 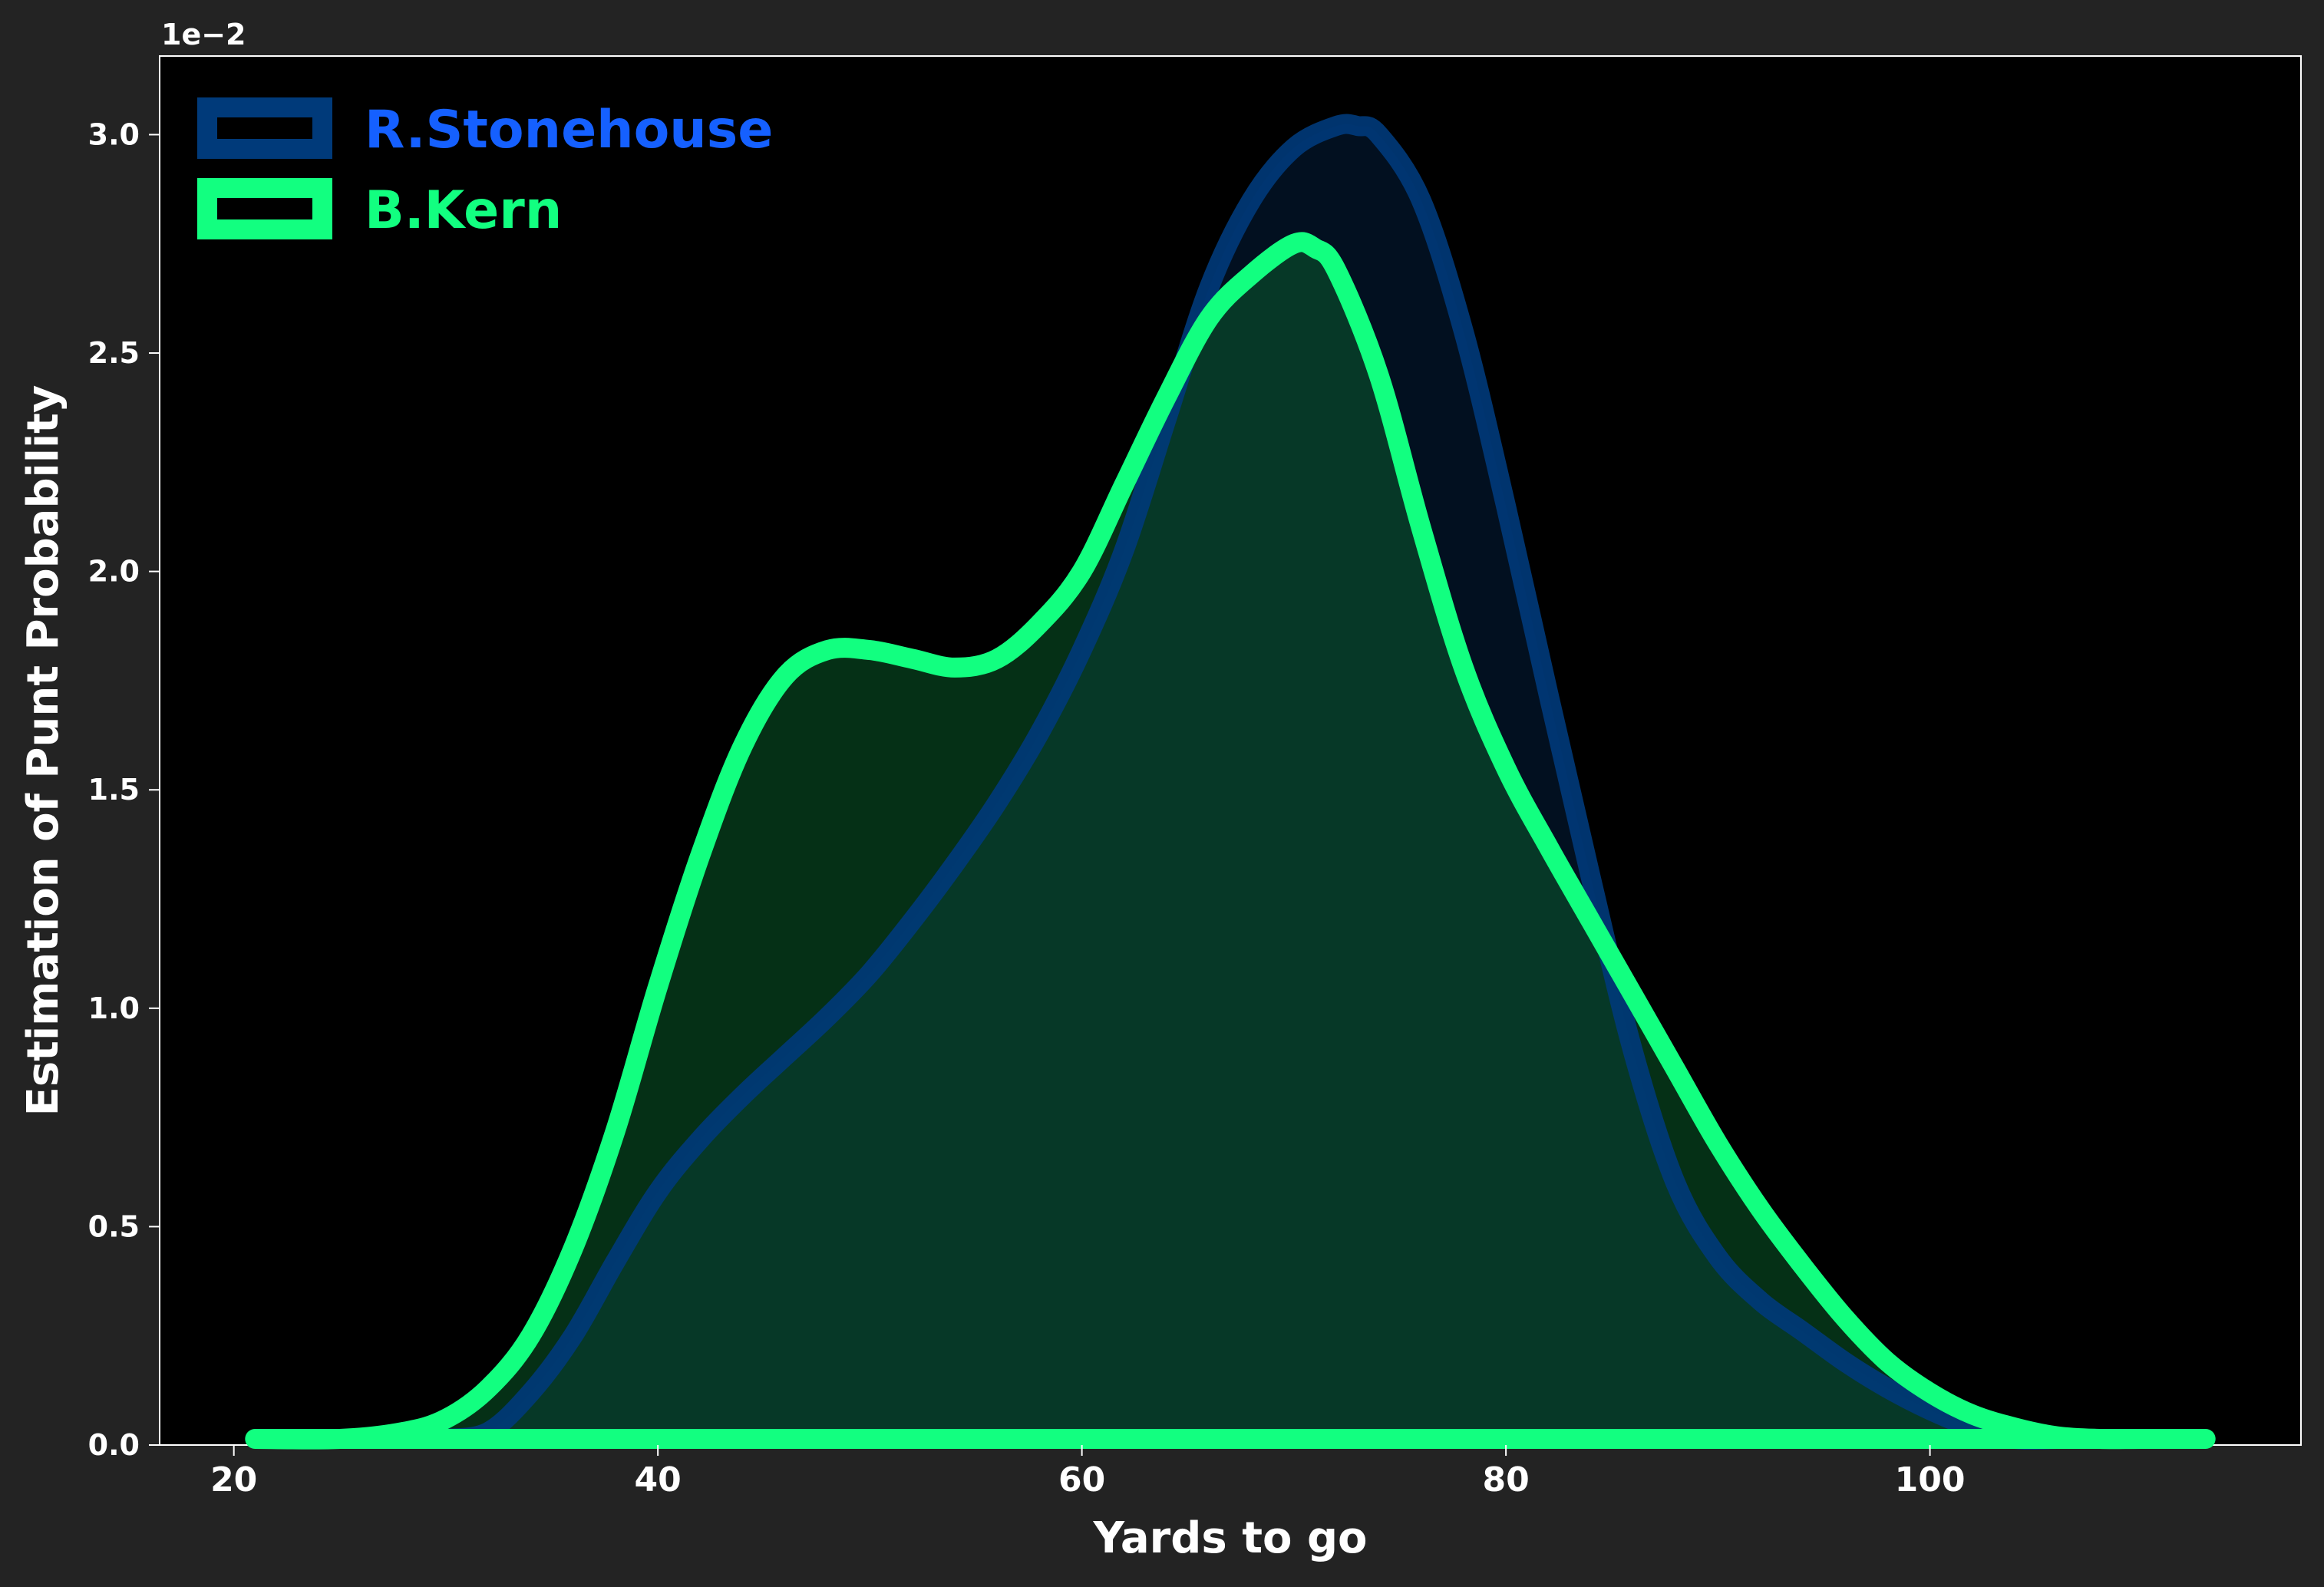 What do you see at coordinates (1081, 1480) in the screenshot?
I see `x-tick-label-60: 60` at bounding box center [1081, 1480].